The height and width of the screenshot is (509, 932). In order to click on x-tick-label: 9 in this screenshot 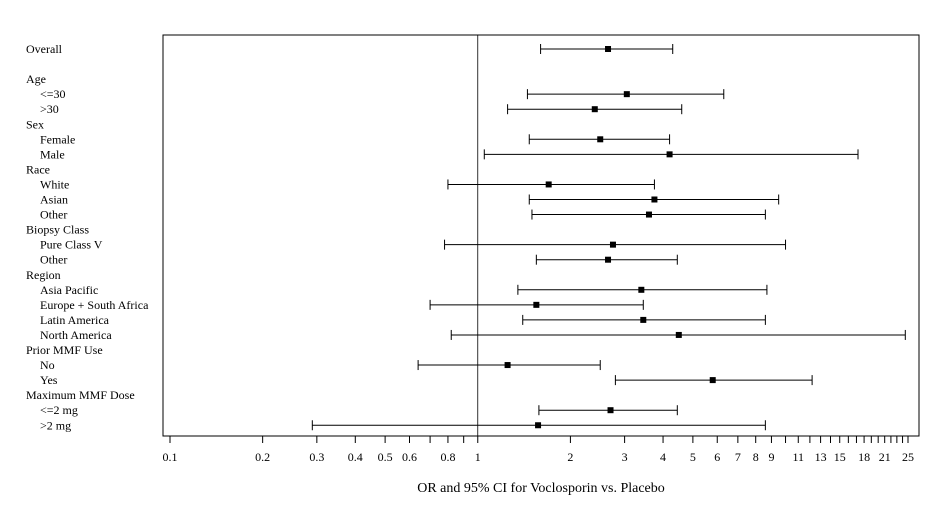, I will do `click(771, 457)`.